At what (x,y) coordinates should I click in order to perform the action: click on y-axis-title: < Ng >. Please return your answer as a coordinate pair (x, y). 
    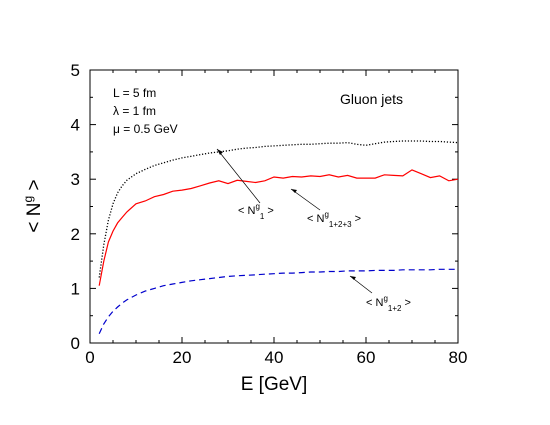
    Looking at the image, I should click on (33, 205).